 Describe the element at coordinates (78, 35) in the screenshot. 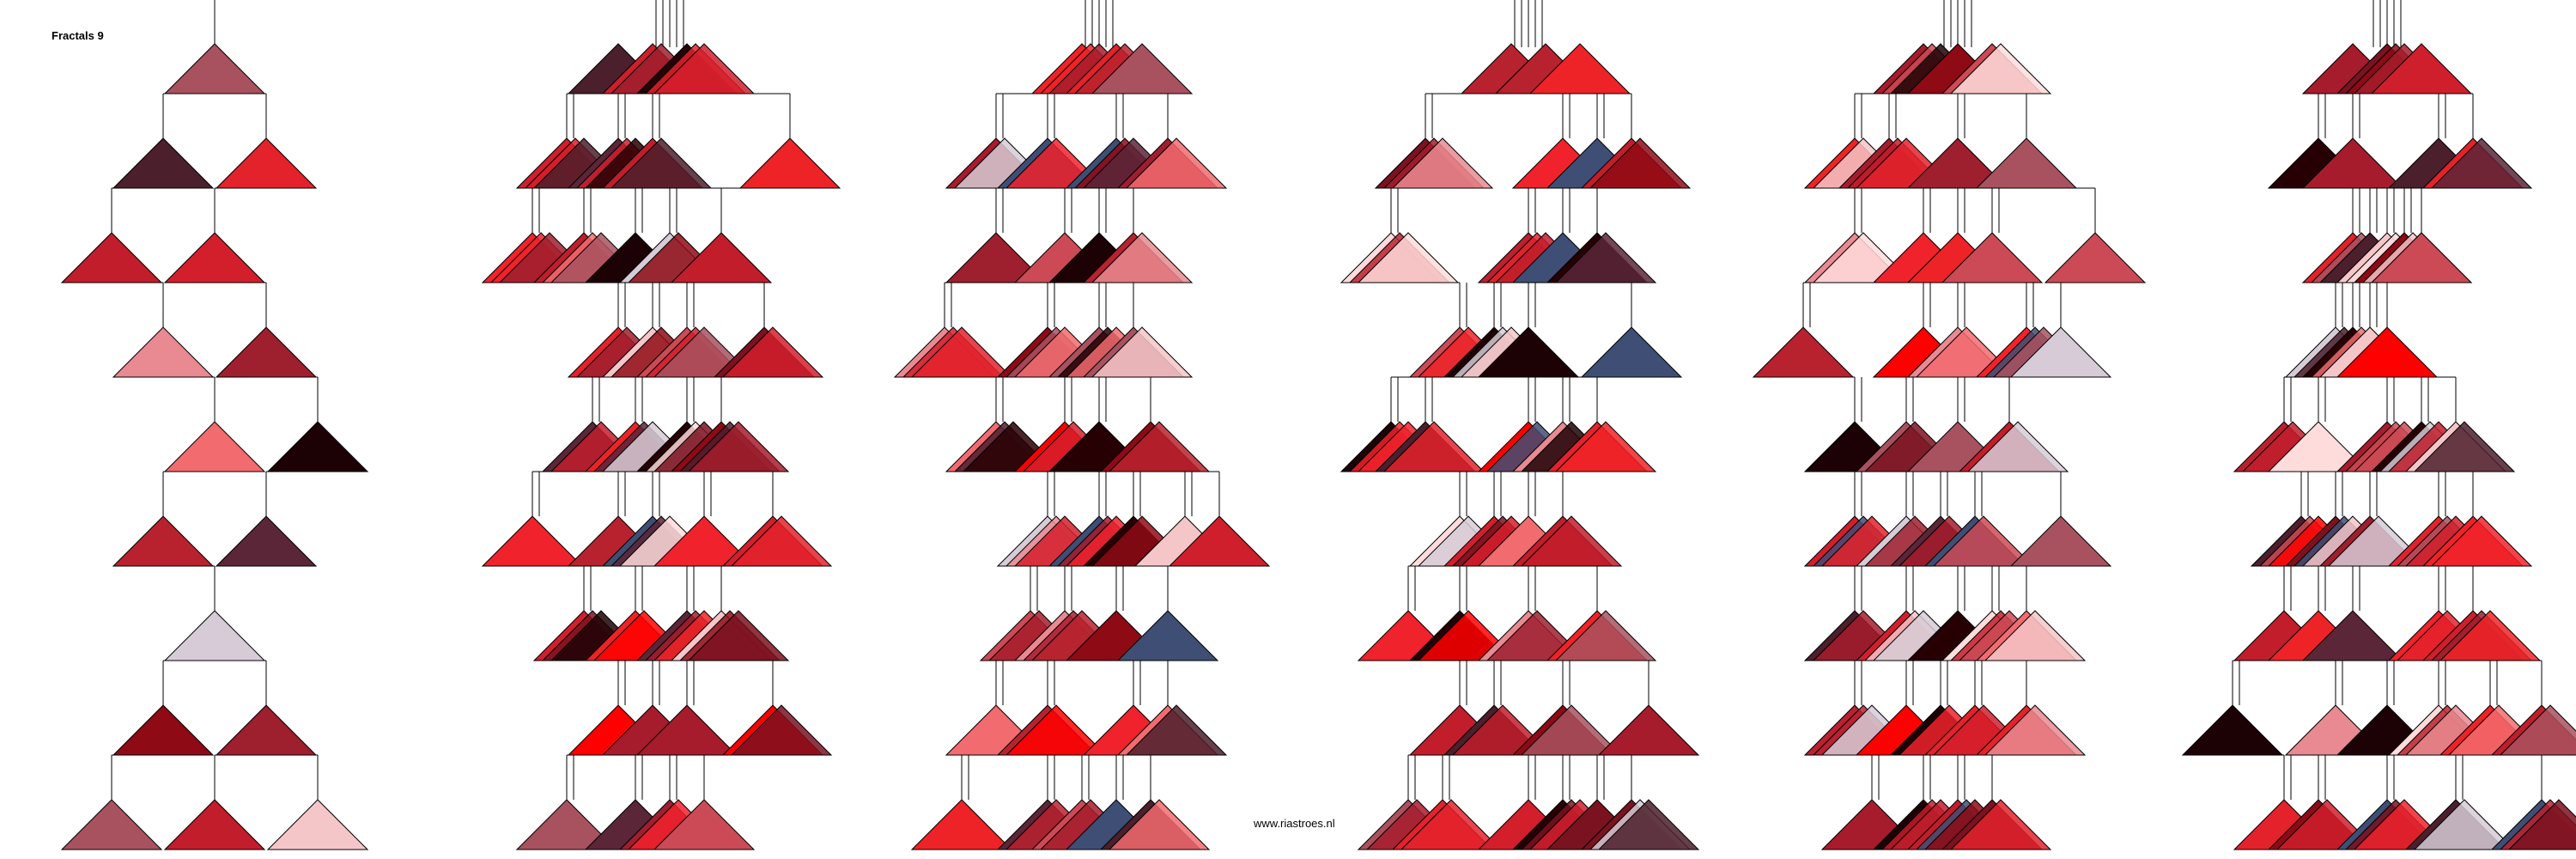

I see `page-title: Fractals 9` at that location.